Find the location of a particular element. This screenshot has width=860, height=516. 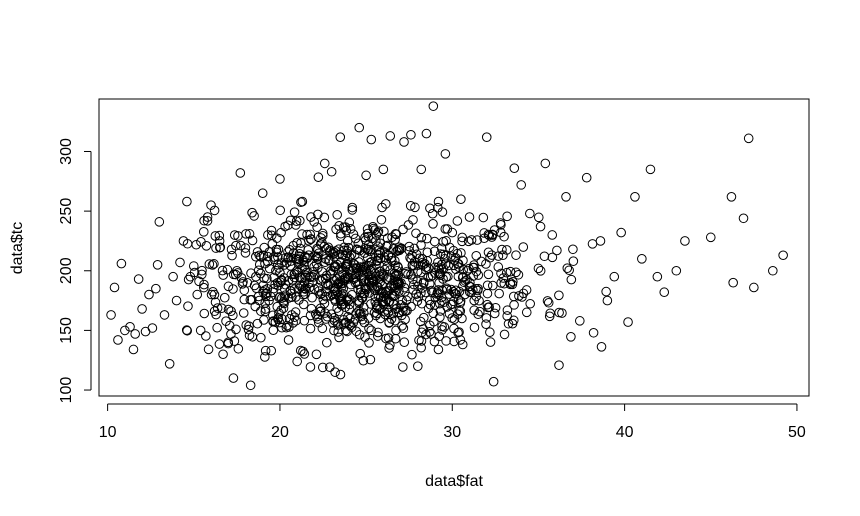

y-tick-label: 300 is located at coordinates (66, 151).